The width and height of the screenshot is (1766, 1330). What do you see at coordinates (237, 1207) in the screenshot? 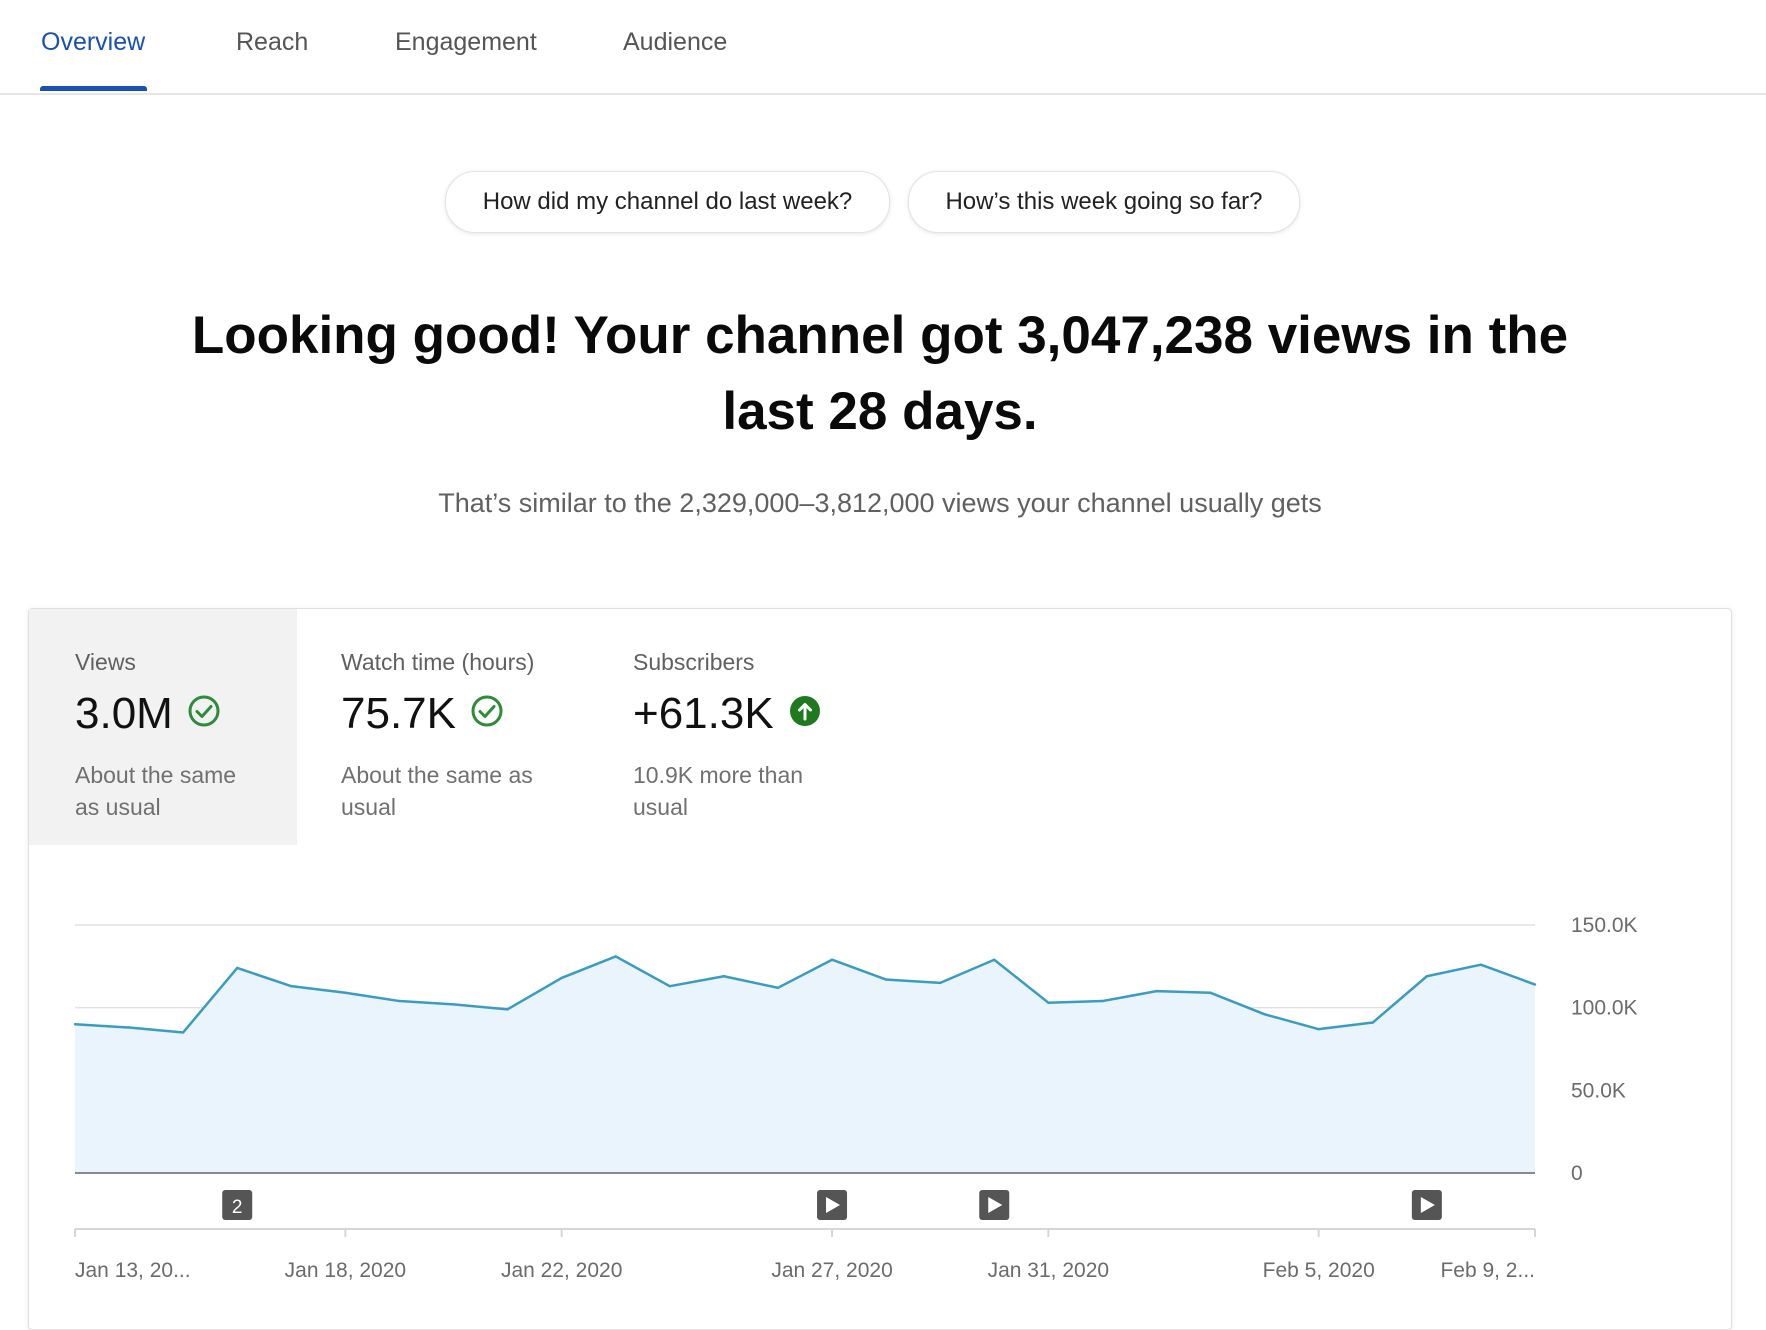
I see `svg-text: 2` at bounding box center [237, 1207].